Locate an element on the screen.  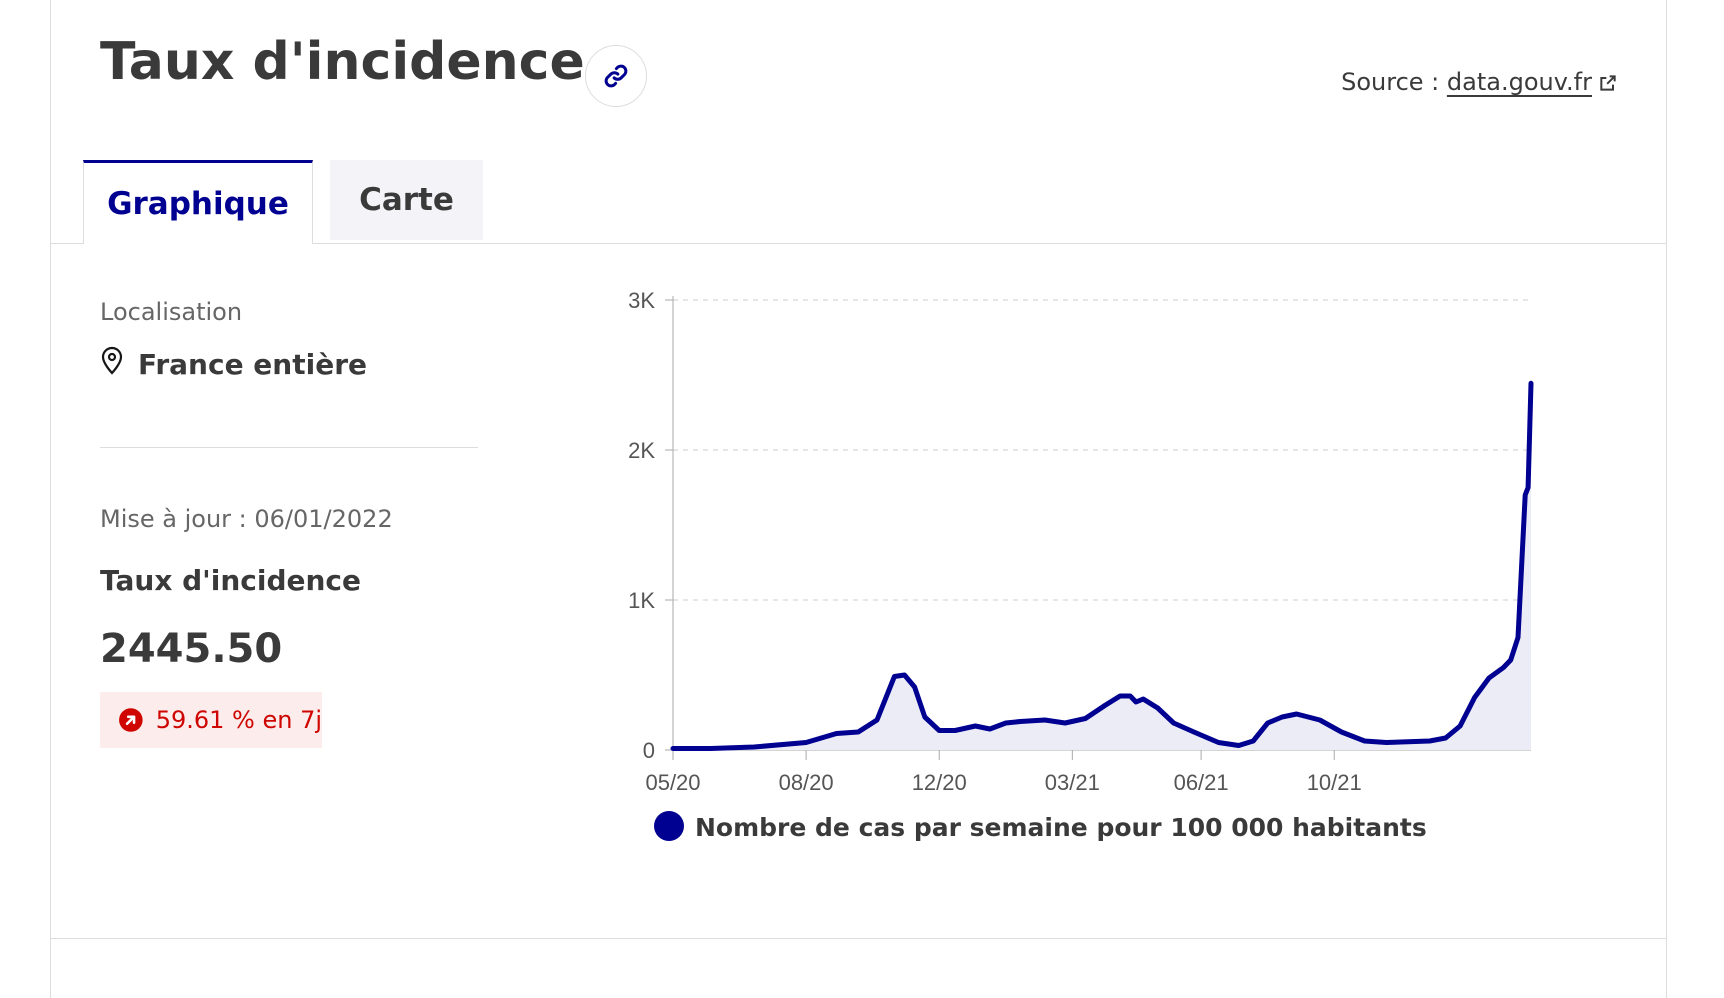
x-tick-label: 05/20 is located at coordinates (672, 782).